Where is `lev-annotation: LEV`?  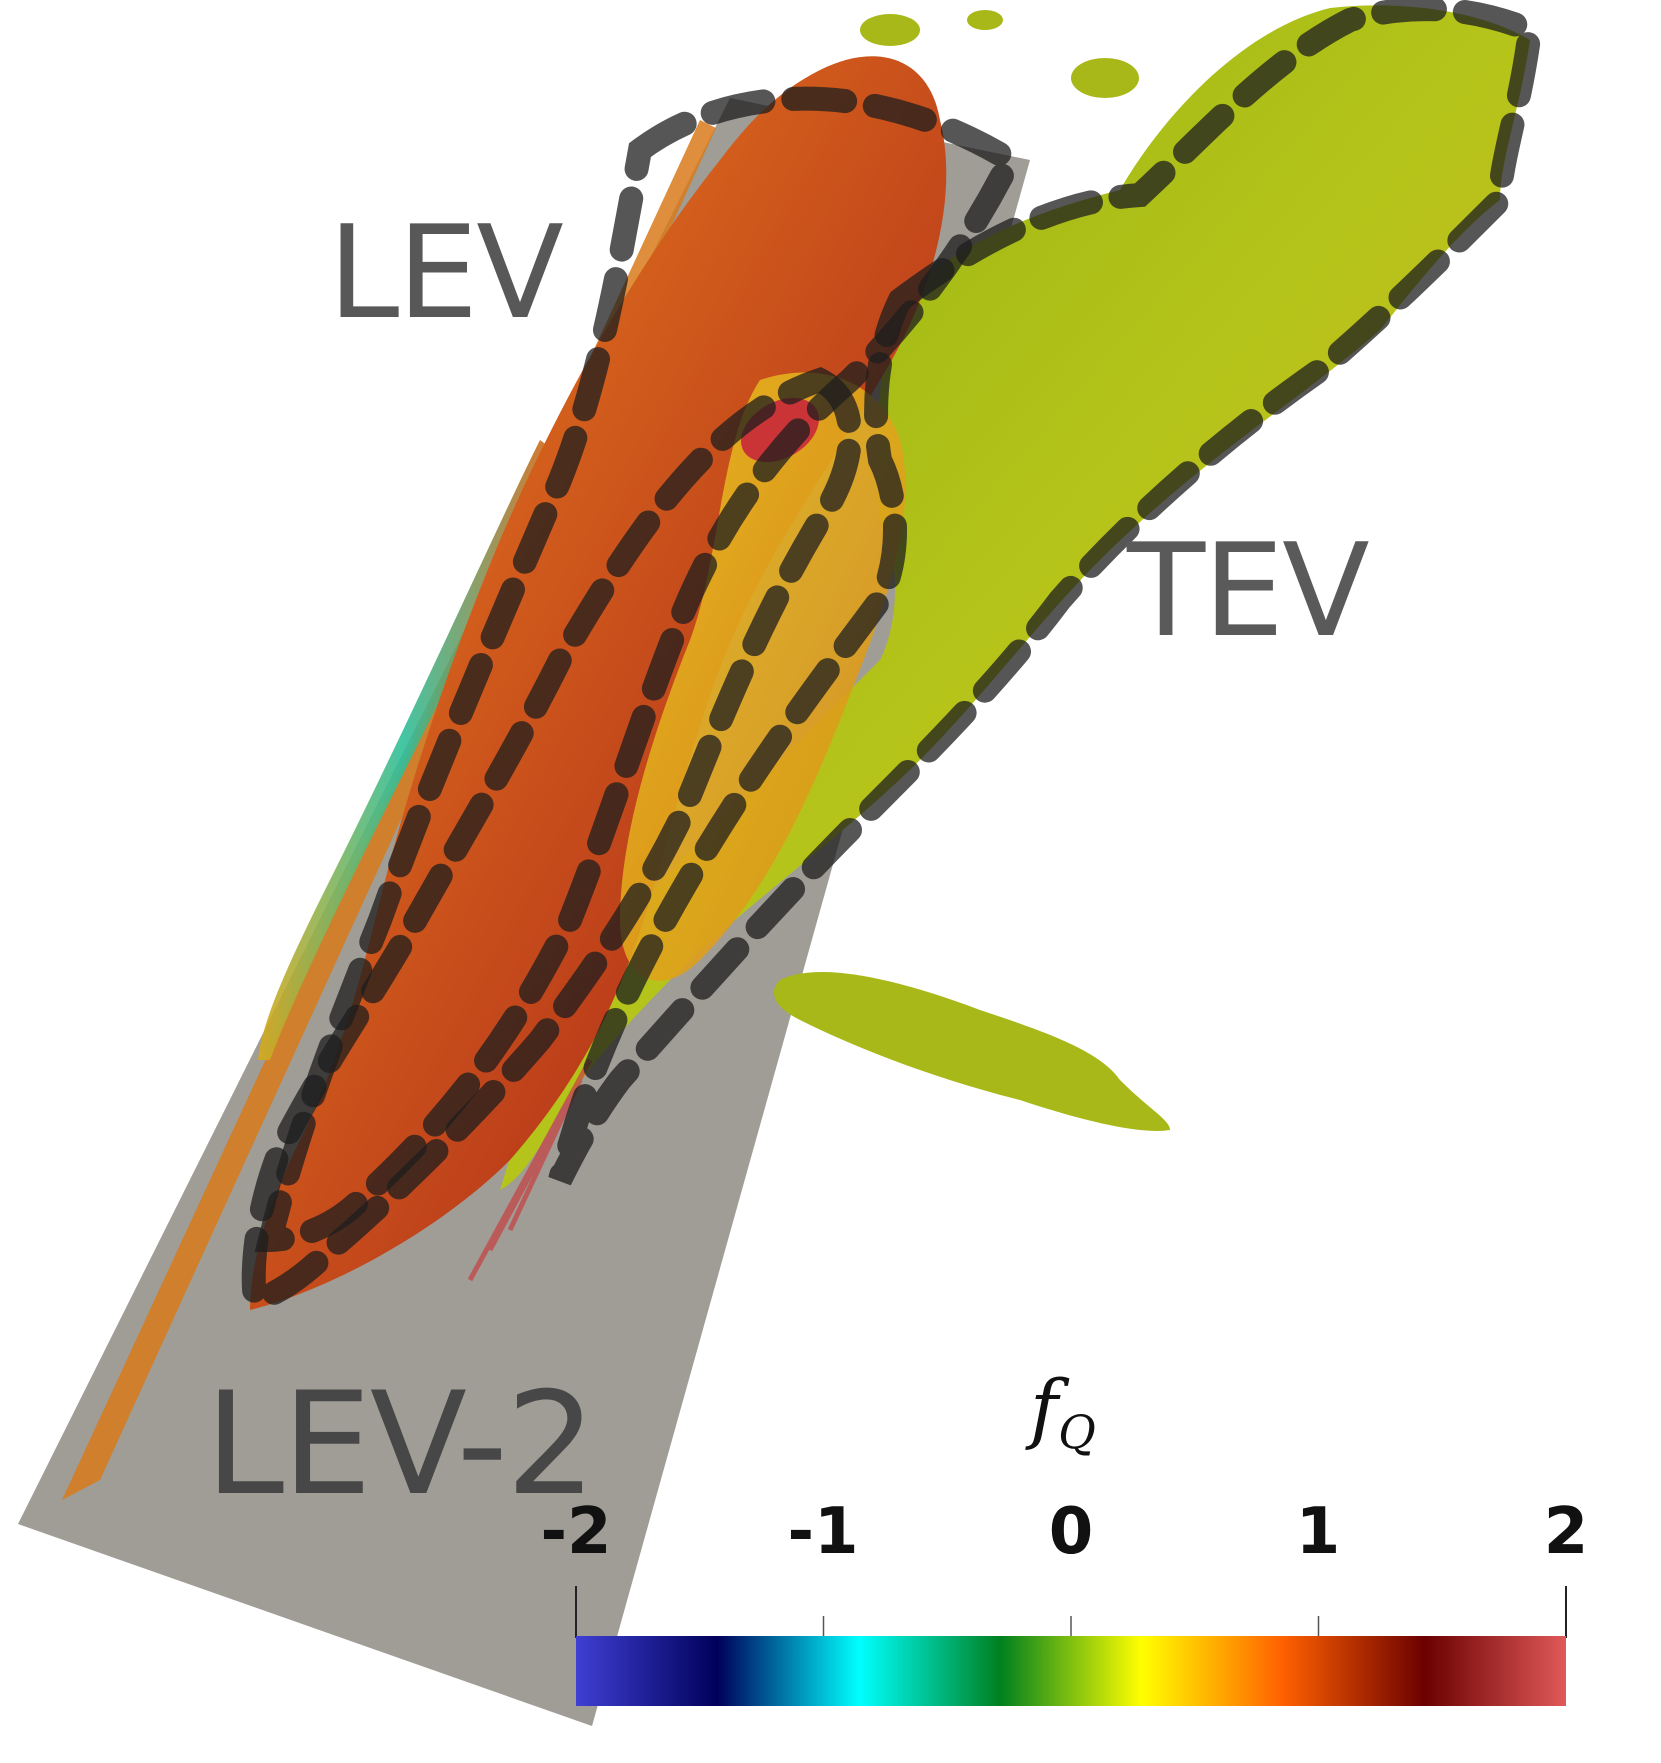 lev-annotation: LEV is located at coordinates (446, 273).